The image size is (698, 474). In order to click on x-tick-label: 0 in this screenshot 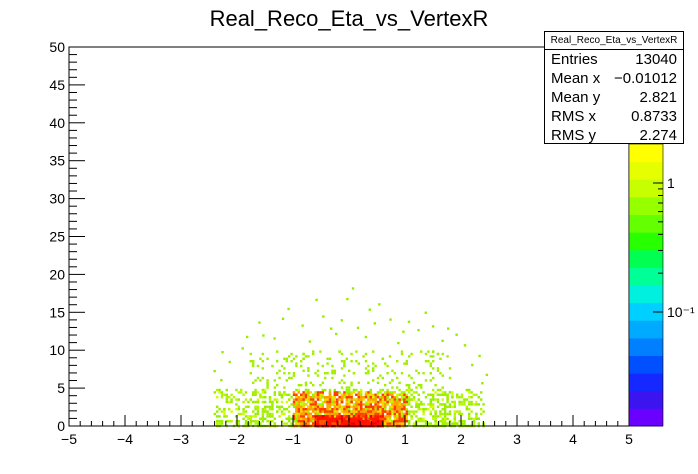, I will do `click(349, 439)`.